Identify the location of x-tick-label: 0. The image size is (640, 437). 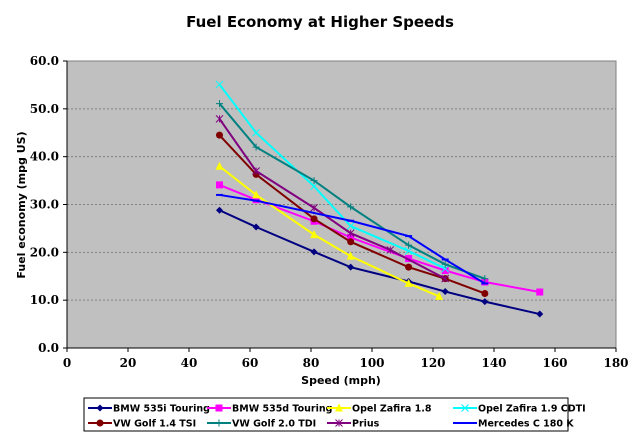
(67, 363).